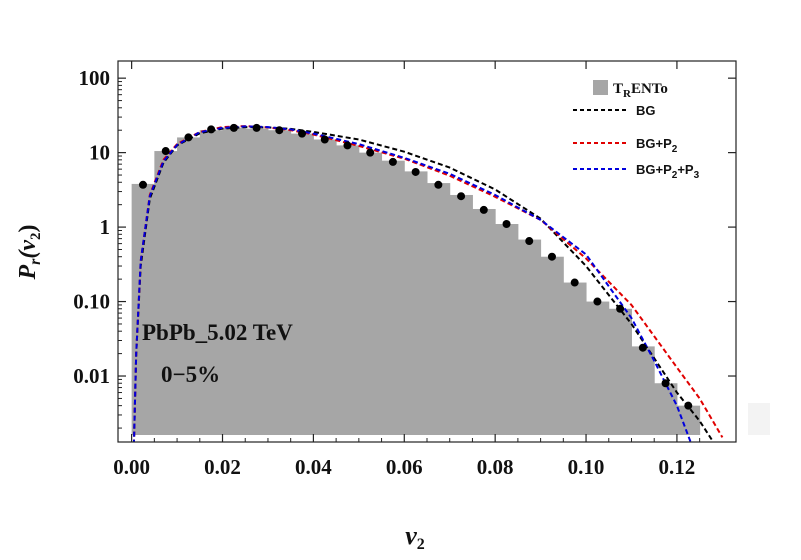 Image resolution: width=801 pixels, height=560 pixels. What do you see at coordinates (190, 374) in the screenshot?
I see `annotation-centrality: 0−5%` at bounding box center [190, 374].